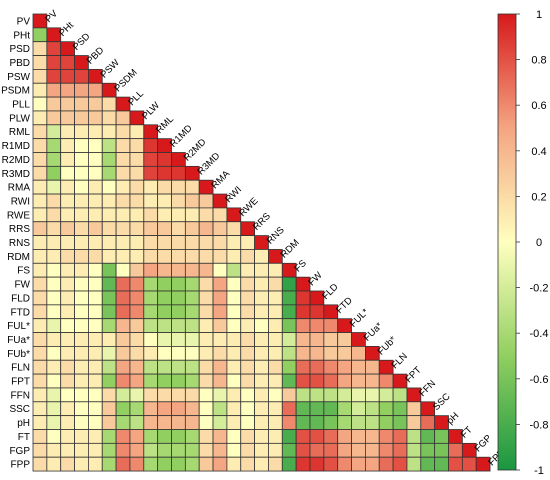 The image size is (550, 480). I want to click on row-label-PLW: PLW, so click(19, 118).